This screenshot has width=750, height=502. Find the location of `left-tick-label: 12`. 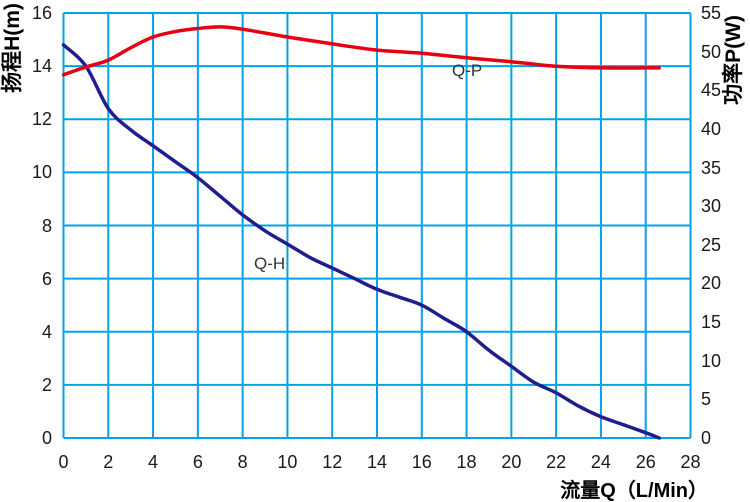

left-tick-label: 12 is located at coordinates (41, 119).